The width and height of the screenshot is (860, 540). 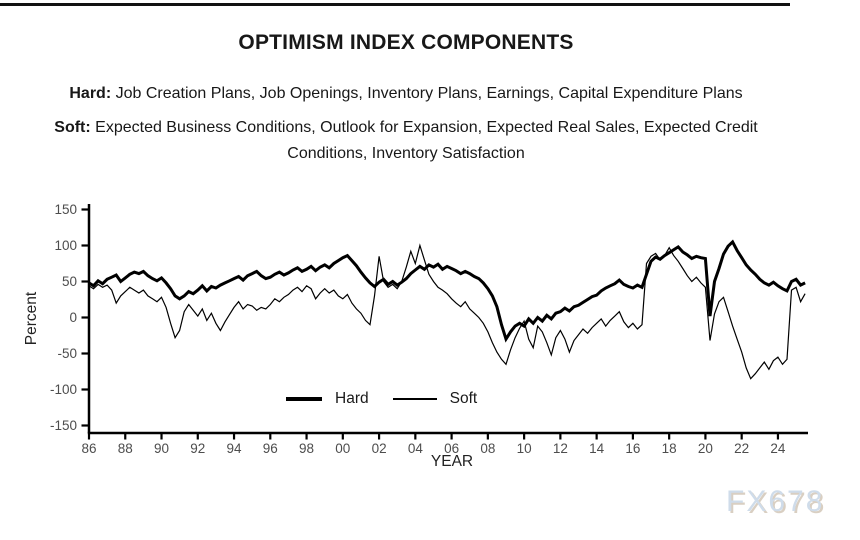 What do you see at coordinates (524, 448) in the screenshot?
I see `x-tick-label: 10` at bounding box center [524, 448].